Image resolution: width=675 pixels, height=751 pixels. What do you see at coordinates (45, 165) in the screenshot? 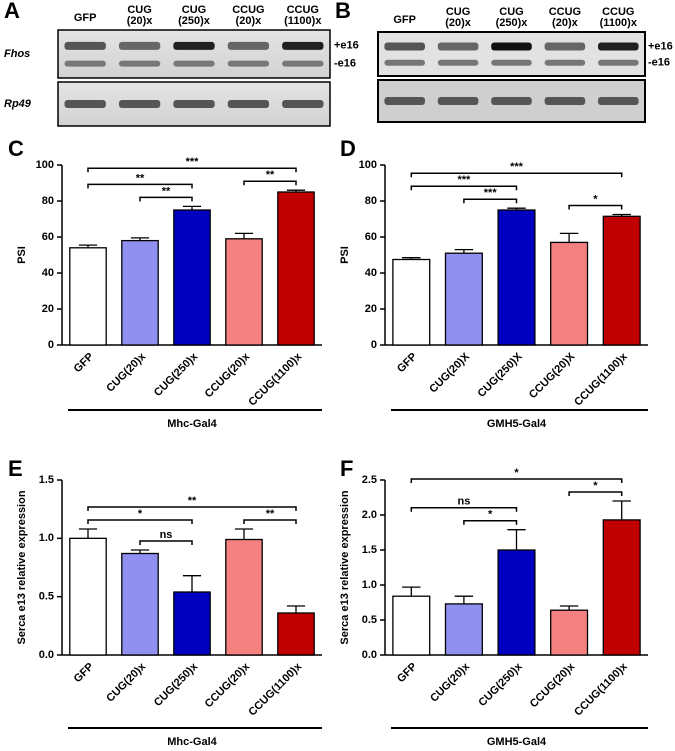
I see `y-tick-label: 100` at bounding box center [45, 165].